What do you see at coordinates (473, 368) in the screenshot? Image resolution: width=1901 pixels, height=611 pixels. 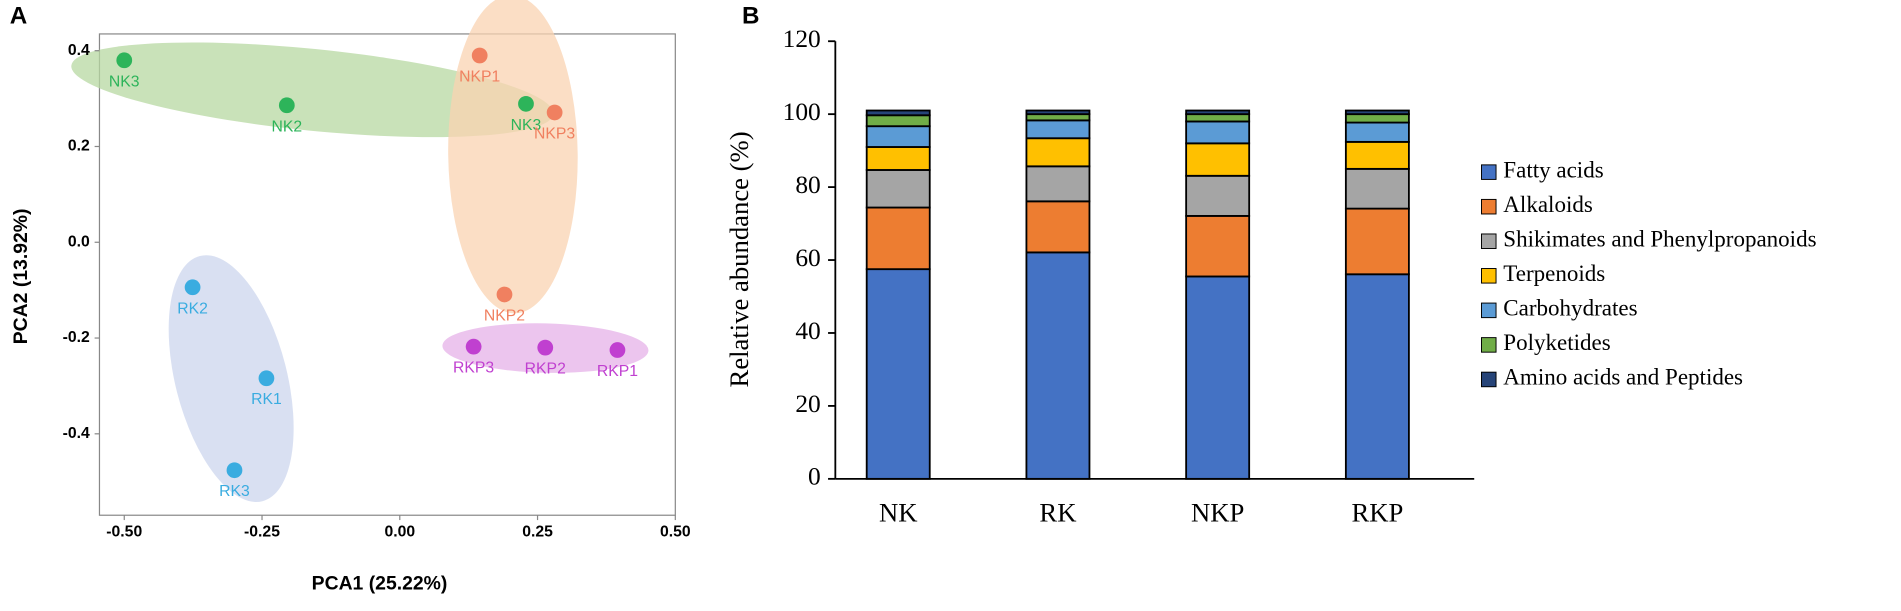 I see `point-label: RKP3` at bounding box center [473, 368].